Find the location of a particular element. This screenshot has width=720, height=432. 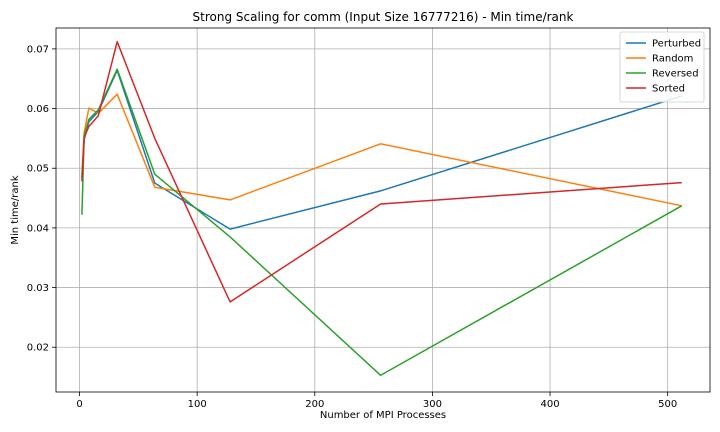

y-tick-label: 0.03 is located at coordinates (38, 288).